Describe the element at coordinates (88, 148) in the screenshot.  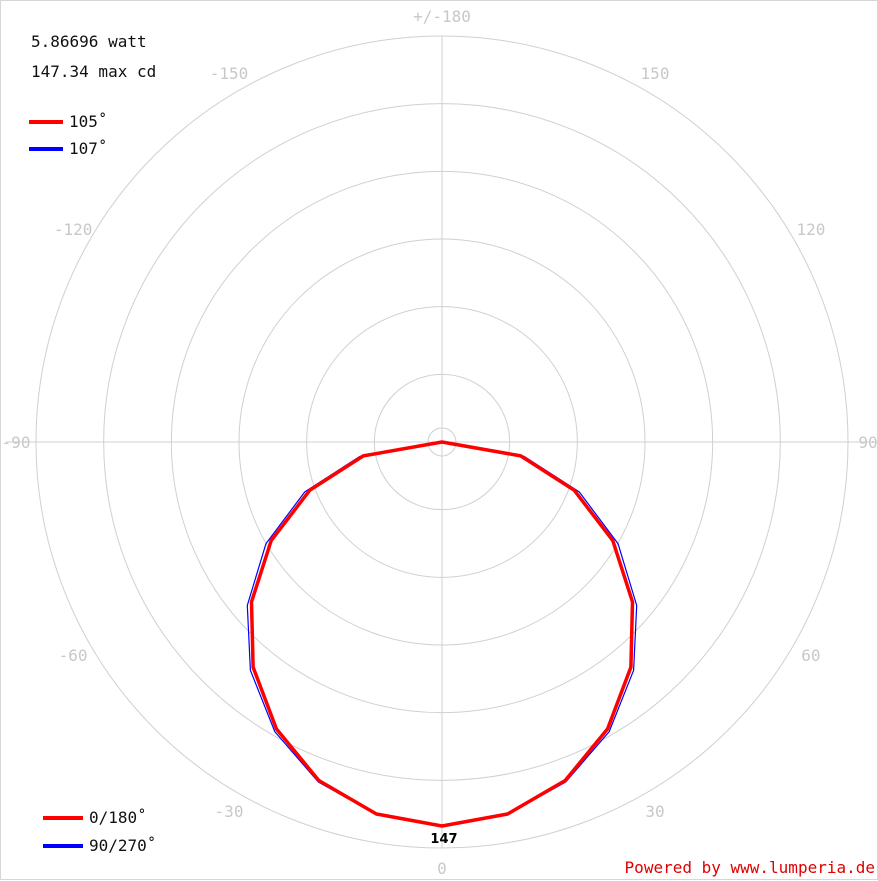
I see `beam-legend-label-blue: 107˚` at that location.